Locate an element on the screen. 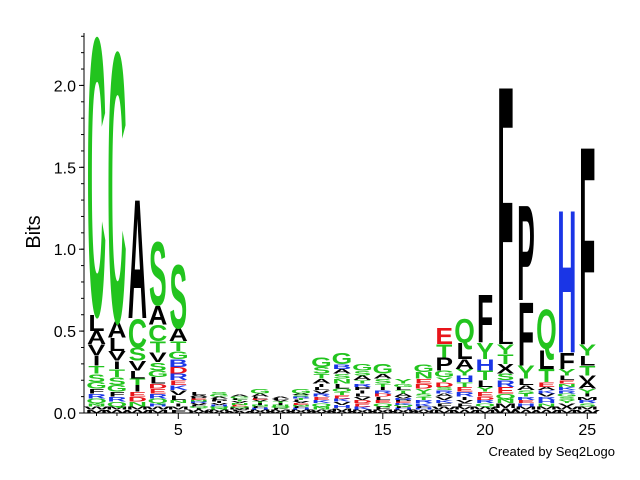 Image resolution: width=640 pixels, height=480 pixels. x-tick-label: 20 is located at coordinates (485, 430).